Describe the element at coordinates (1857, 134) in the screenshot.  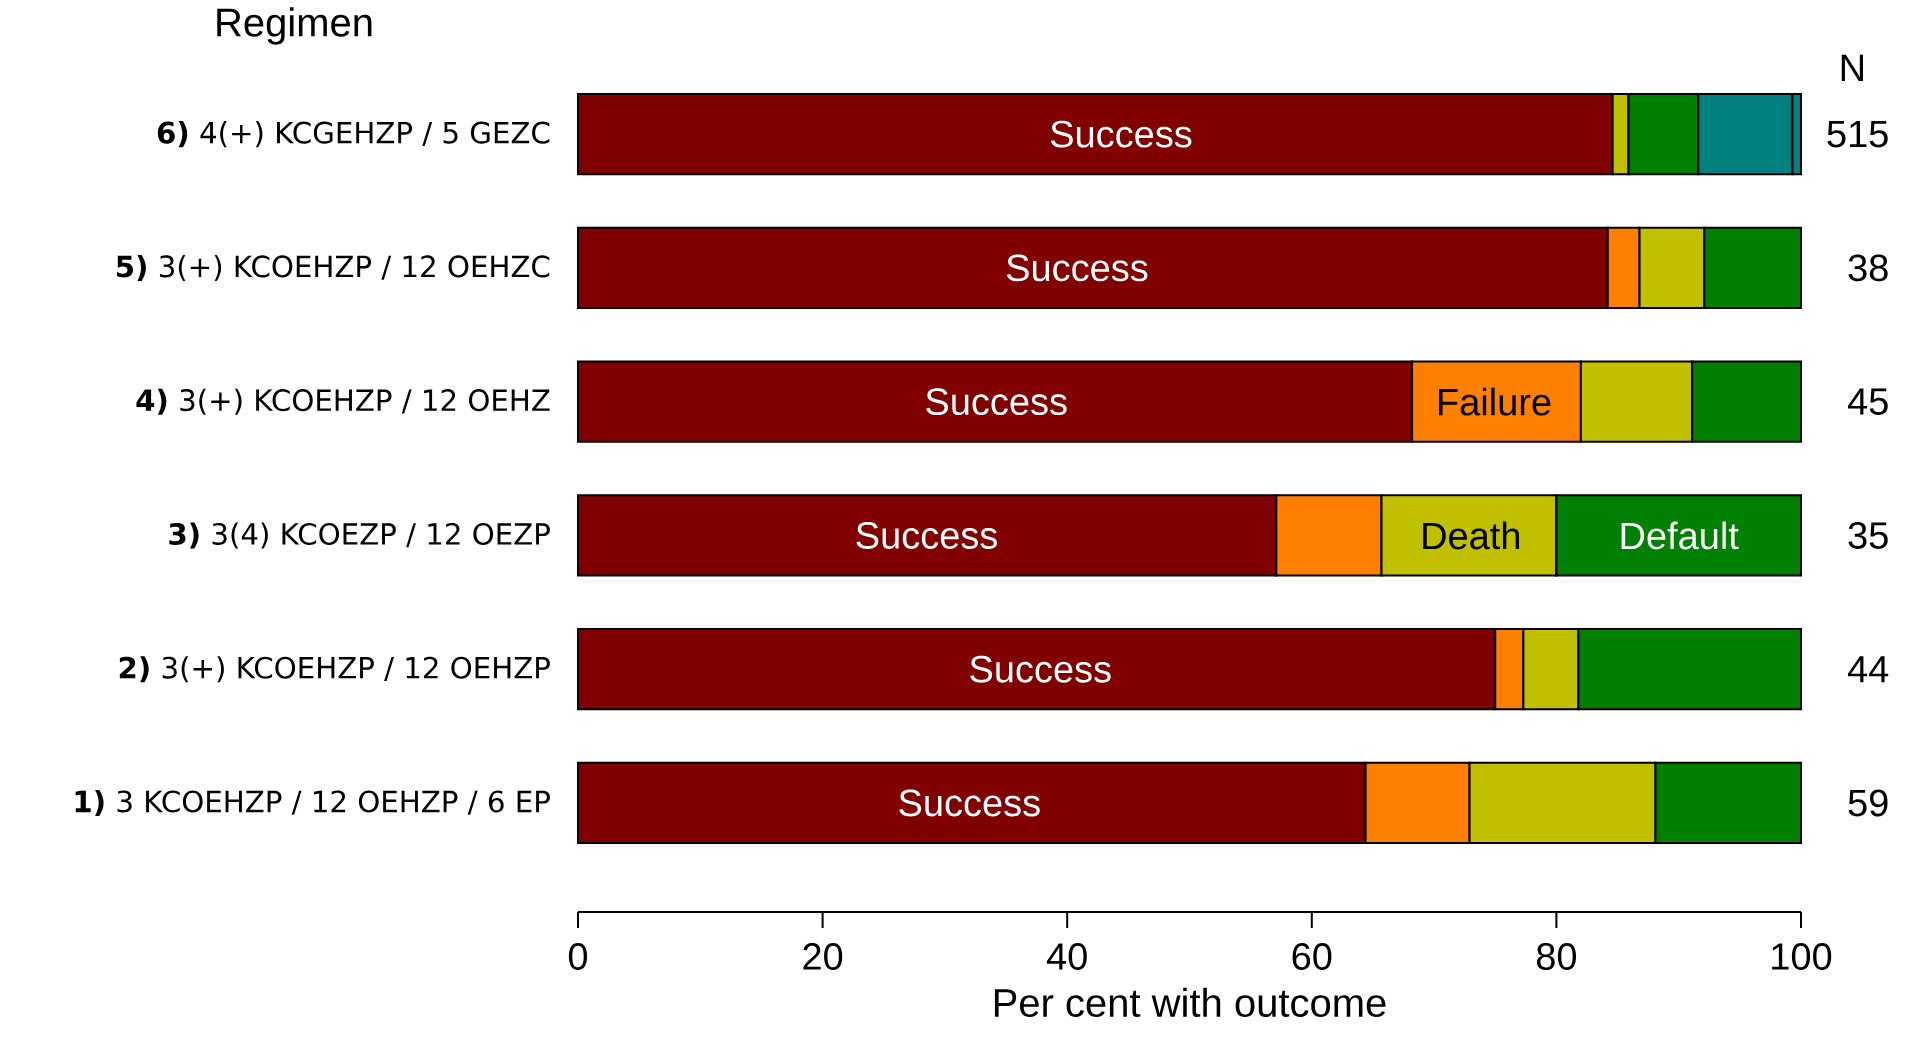
I see `text: 515` at that location.